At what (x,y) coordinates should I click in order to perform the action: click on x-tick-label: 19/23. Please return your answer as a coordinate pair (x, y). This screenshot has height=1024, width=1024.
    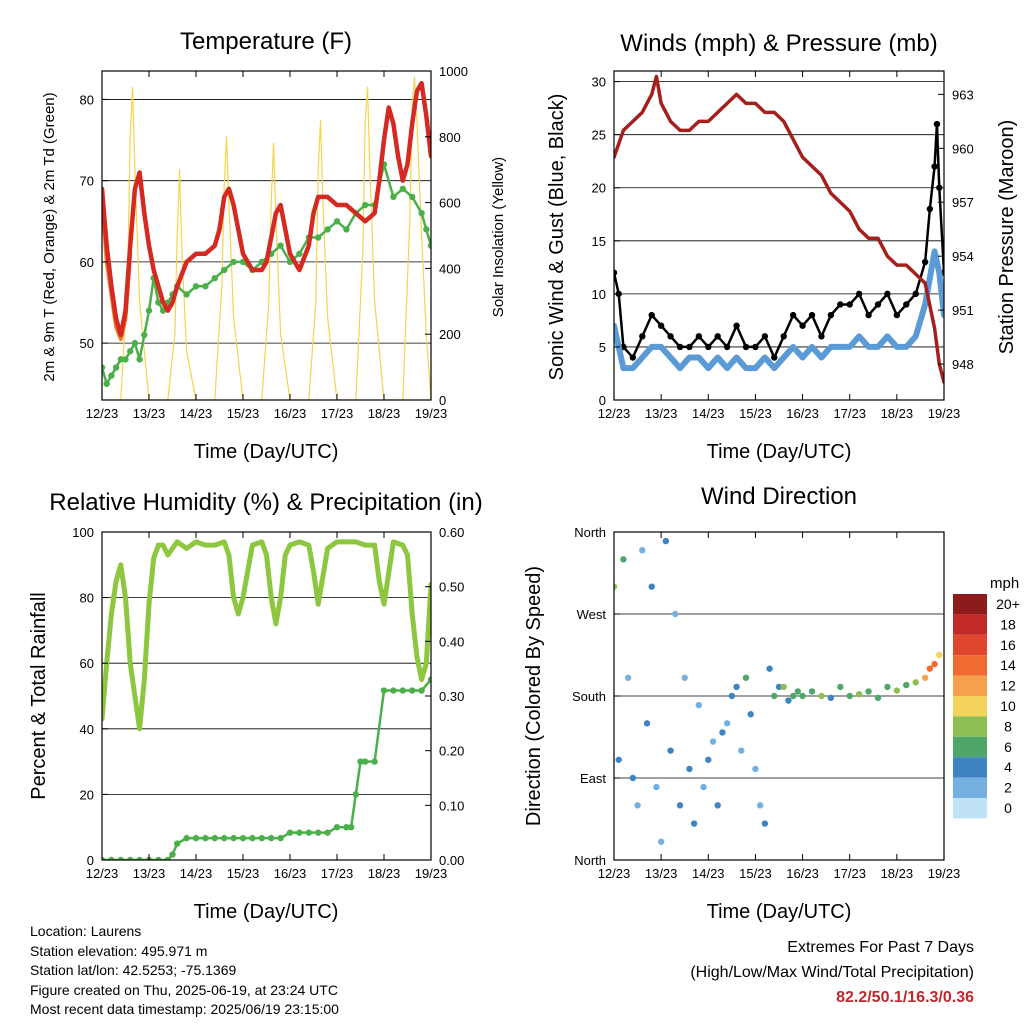
    Looking at the image, I should click on (944, 873).